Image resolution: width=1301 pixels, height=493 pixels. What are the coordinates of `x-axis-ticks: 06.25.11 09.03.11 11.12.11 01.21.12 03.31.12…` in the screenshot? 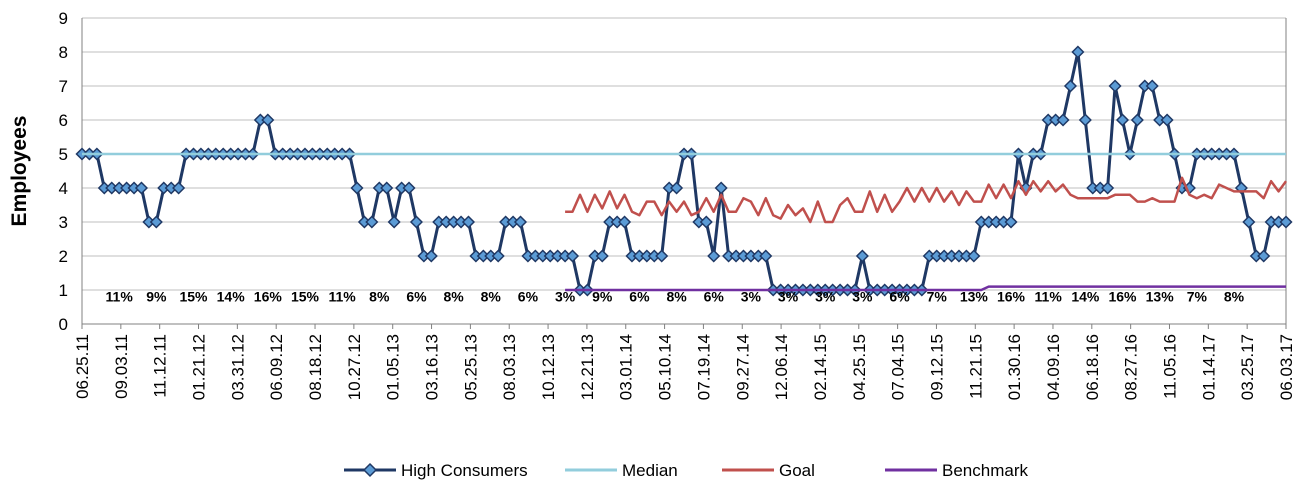 It's located at (684, 367).